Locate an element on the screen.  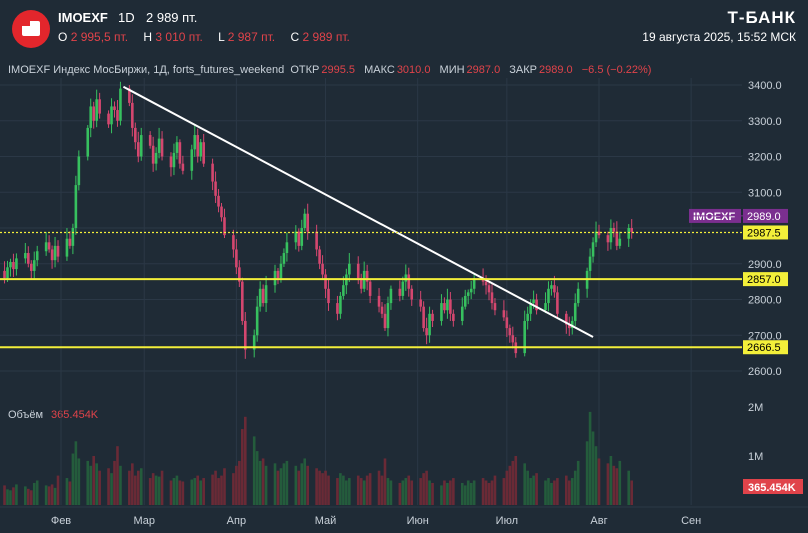
brand-name: Т-БАНК is located at coordinates (761, 17).